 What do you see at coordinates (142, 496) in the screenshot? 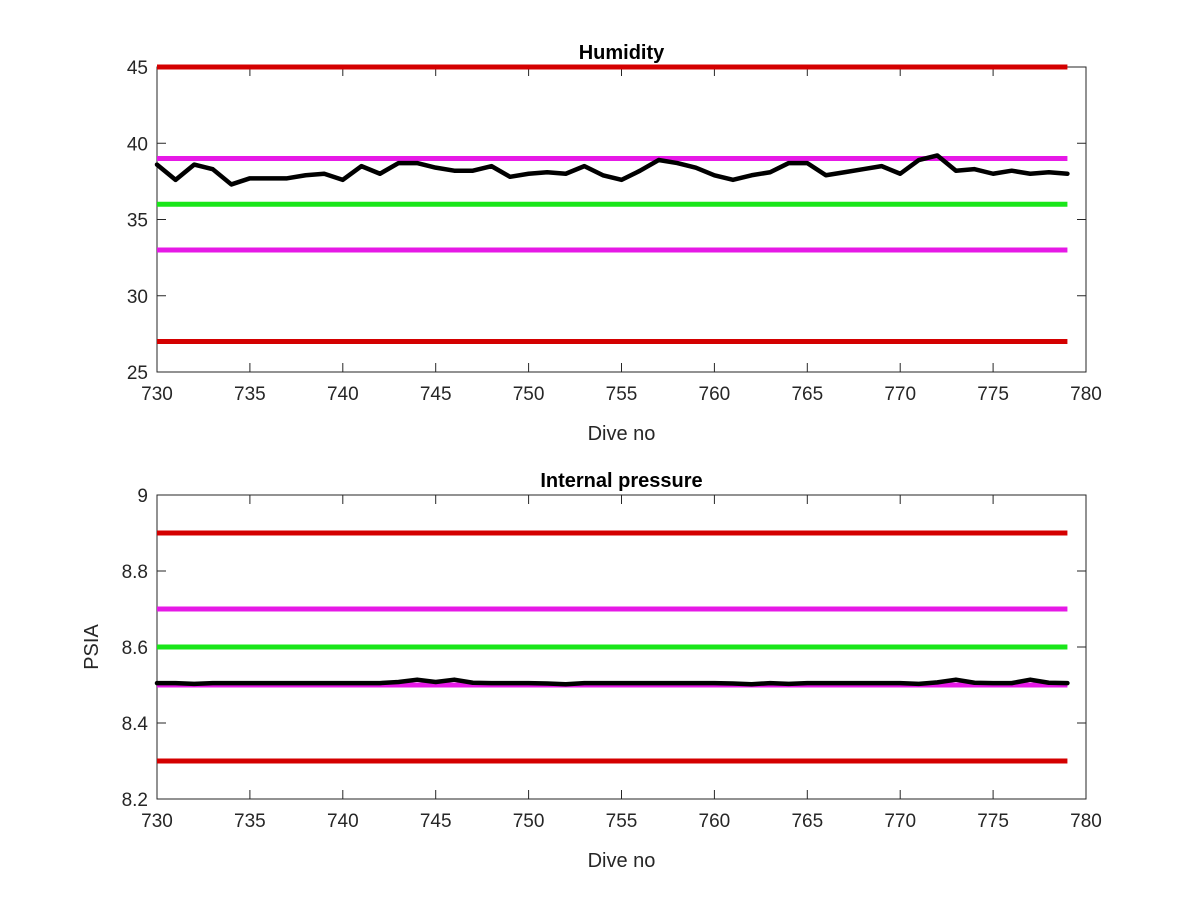
I see `y-tick-label: 9` at bounding box center [142, 496].